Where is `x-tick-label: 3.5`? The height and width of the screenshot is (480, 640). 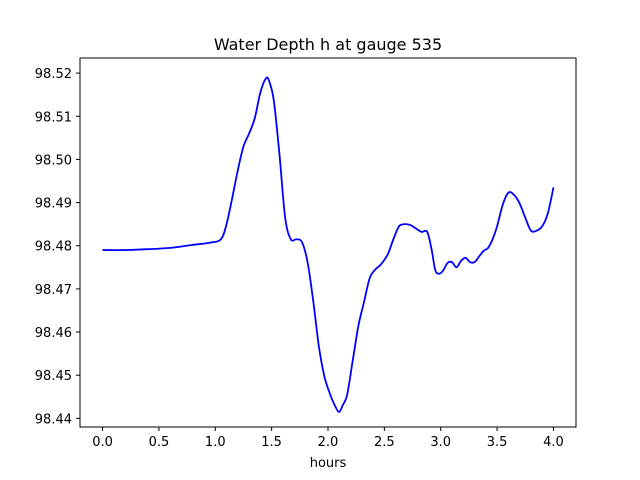
x-tick-label: 3.5 is located at coordinates (497, 442).